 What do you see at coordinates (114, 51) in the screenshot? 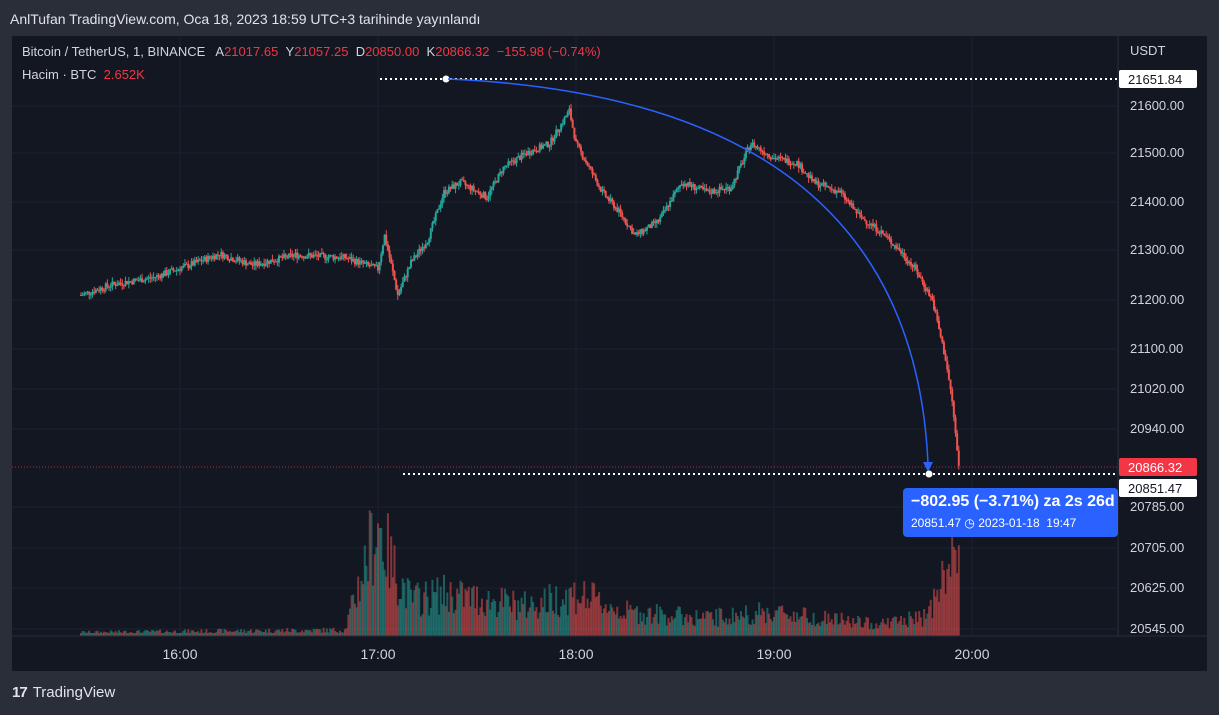
I see `symbol-name: Bitcoin / TetherUS, 1, BINANCE` at bounding box center [114, 51].